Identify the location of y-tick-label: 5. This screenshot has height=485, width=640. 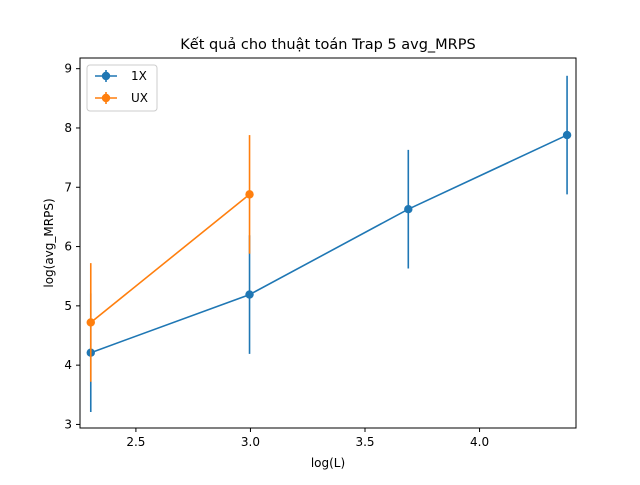
(68, 306).